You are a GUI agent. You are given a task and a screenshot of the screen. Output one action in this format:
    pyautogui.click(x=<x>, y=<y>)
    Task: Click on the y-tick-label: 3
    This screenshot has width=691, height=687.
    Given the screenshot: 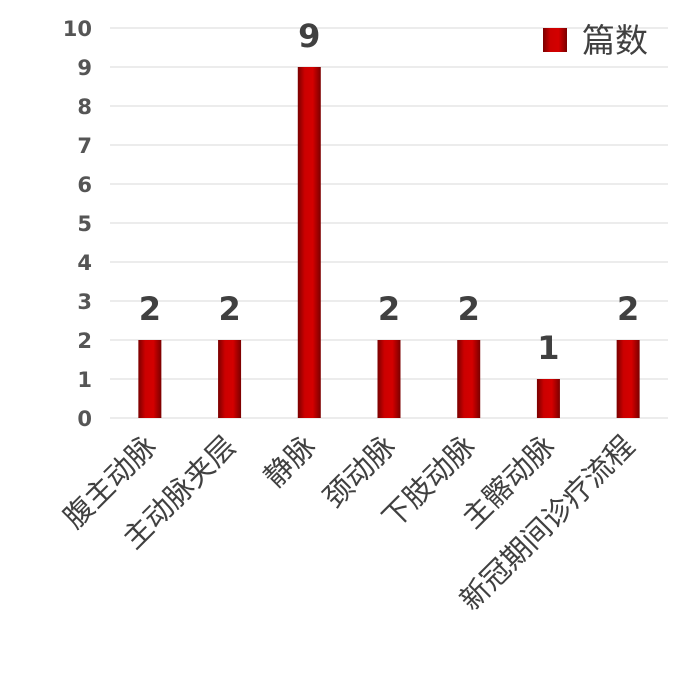 What is the action you would take?
    pyautogui.click(x=84, y=302)
    